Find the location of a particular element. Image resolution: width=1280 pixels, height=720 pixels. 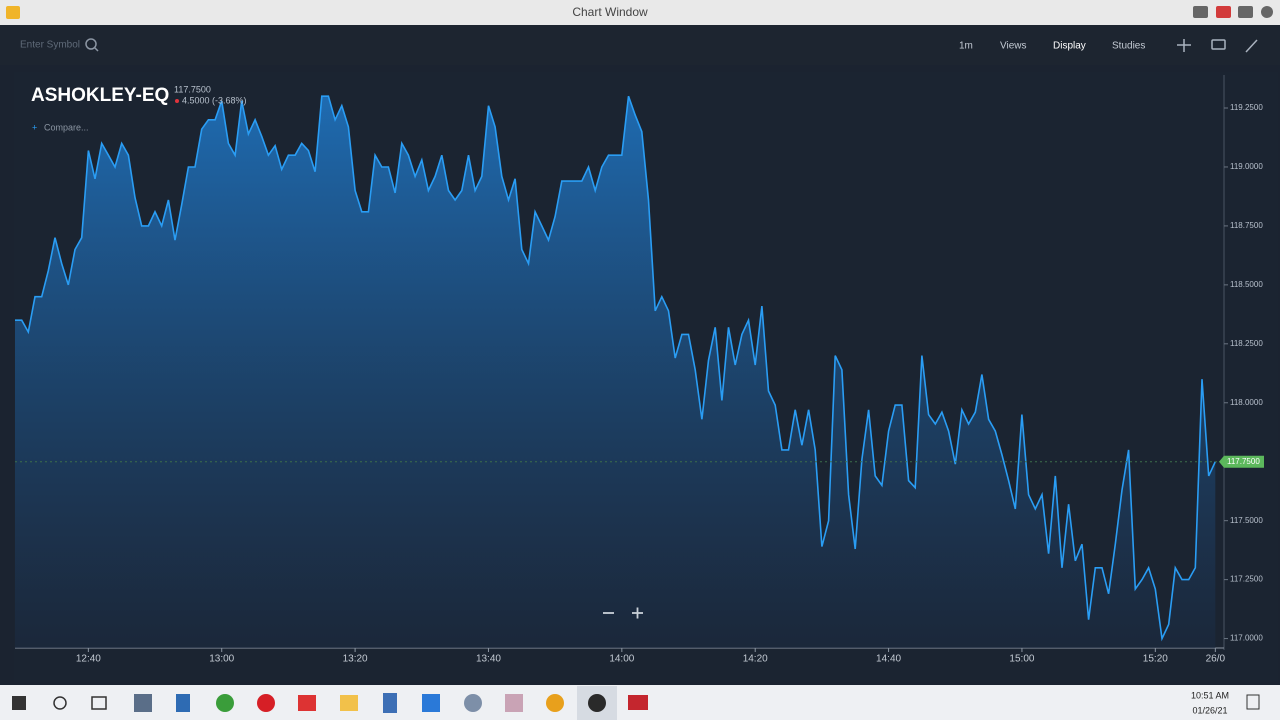

y-tick-label: 117.0000 is located at coordinates (1246, 638).